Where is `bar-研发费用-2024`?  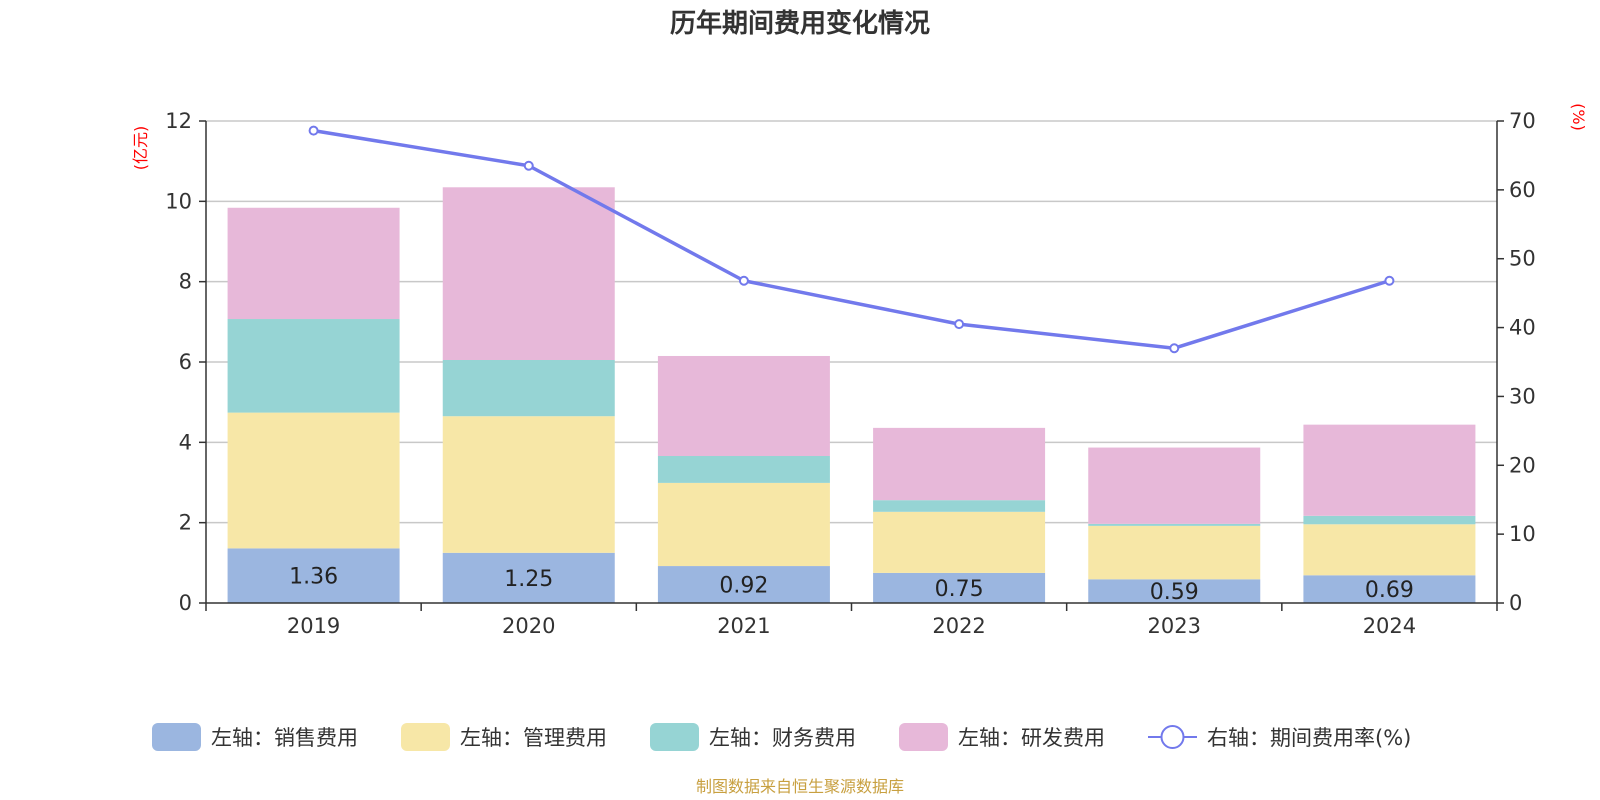
bar-研发费用-2024 is located at coordinates (1389, 470).